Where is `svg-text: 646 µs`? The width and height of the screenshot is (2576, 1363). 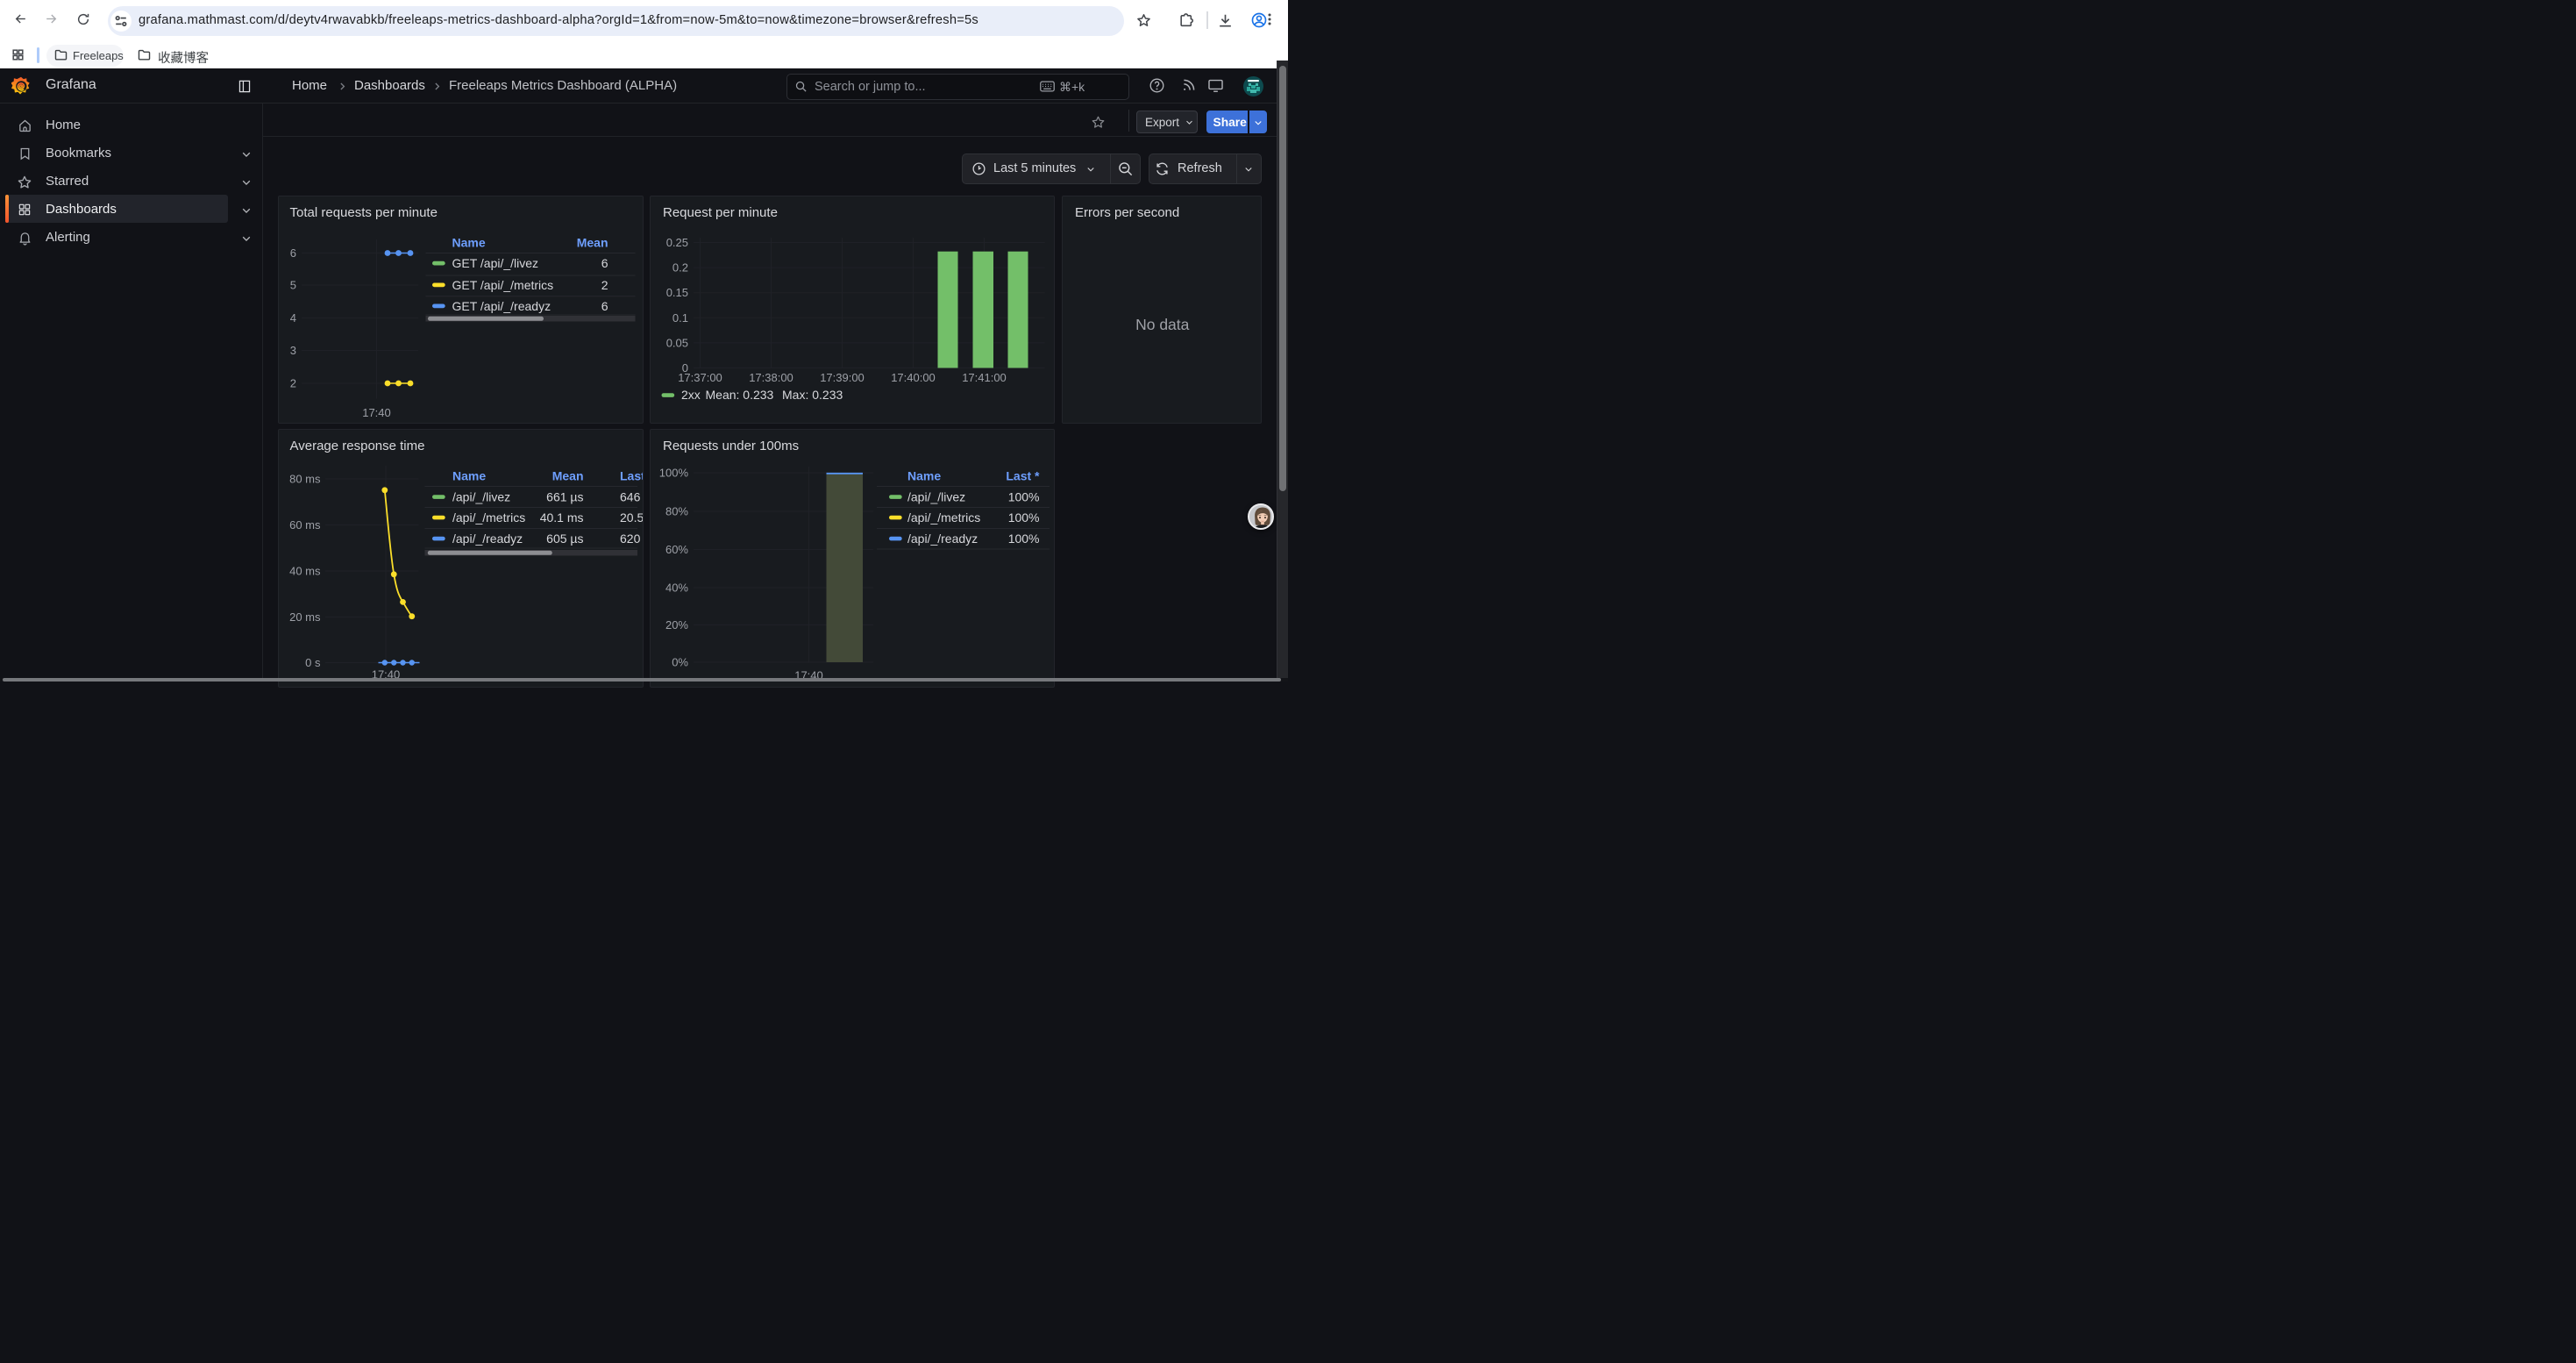 svg-text: 646 µs is located at coordinates (632, 496).